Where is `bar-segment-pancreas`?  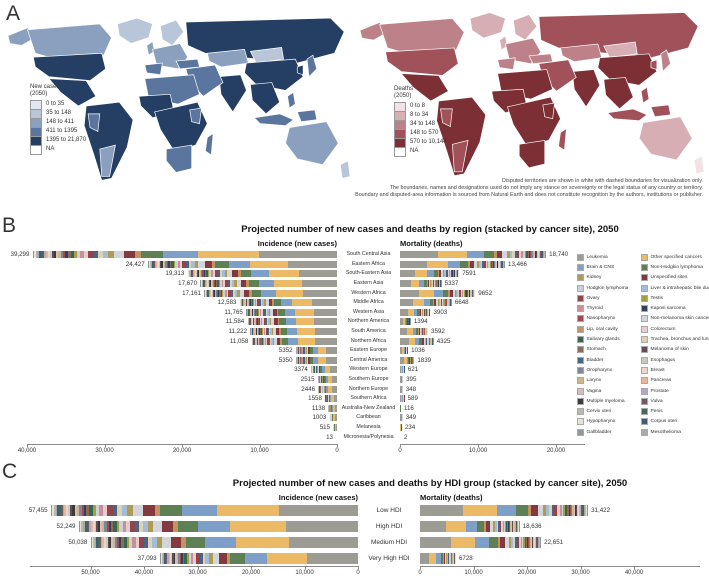 bar-segment-pancreas is located at coordinates (244, 303).